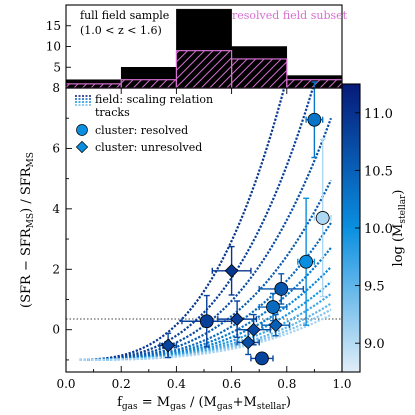 This screenshot has width=415, height=415. What do you see at coordinates (56, 88) in the screenshot?
I see `y-tick-label: 8` at bounding box center [56, 88].